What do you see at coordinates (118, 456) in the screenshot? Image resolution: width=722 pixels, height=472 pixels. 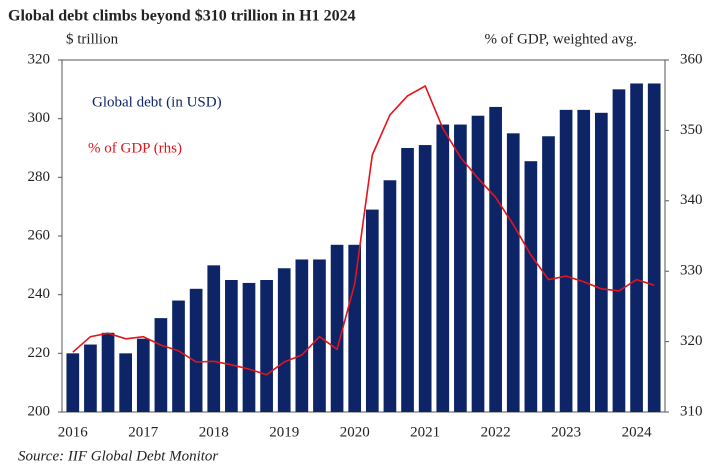 I see `source: Source: IIF Global Debt Monitor` at bounding box center [118, 456].